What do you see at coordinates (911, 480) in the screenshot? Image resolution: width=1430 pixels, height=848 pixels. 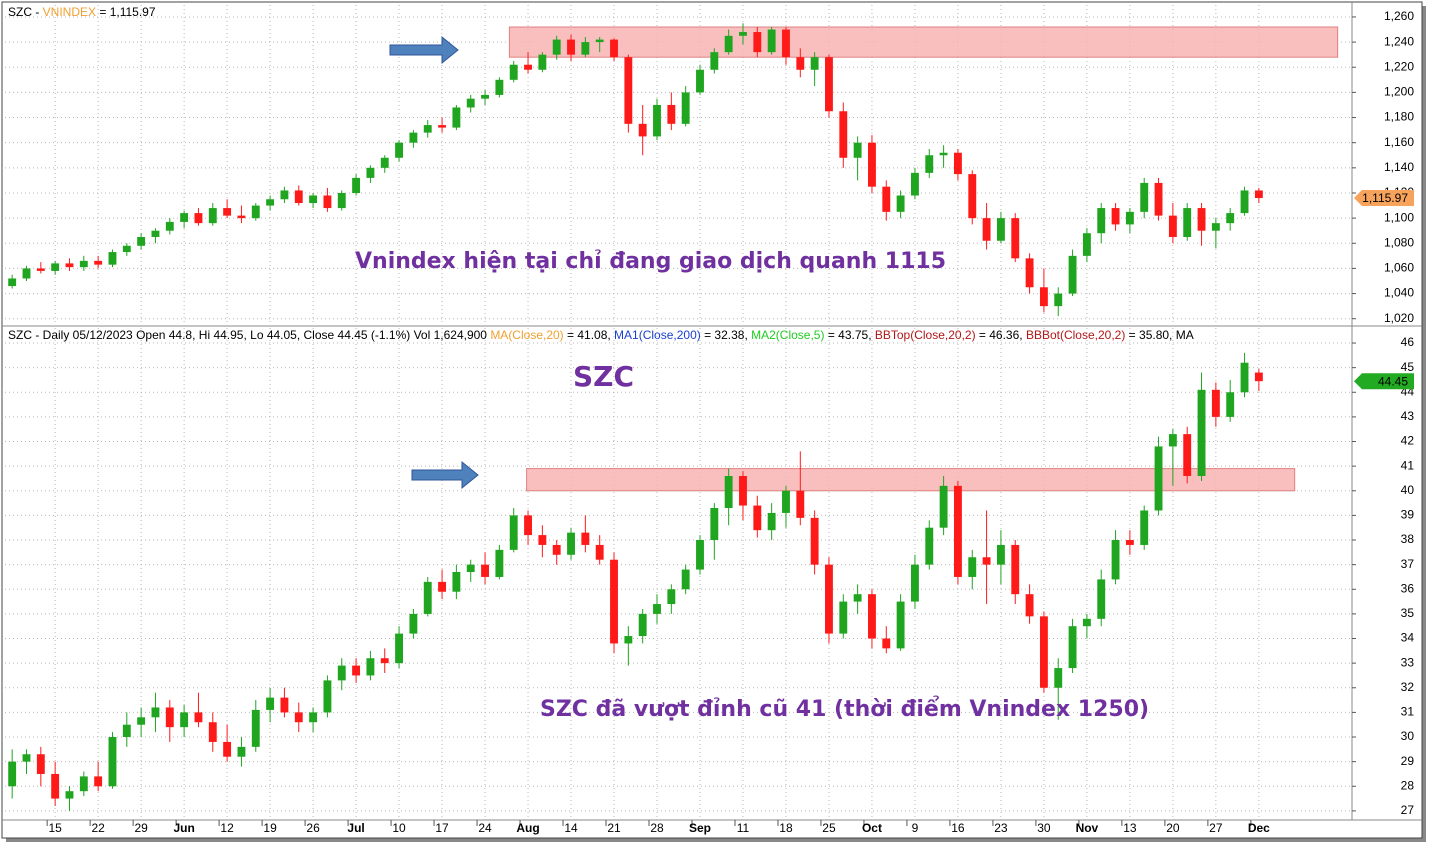 I see `resistance-zone` at bounding box center [911, 480].